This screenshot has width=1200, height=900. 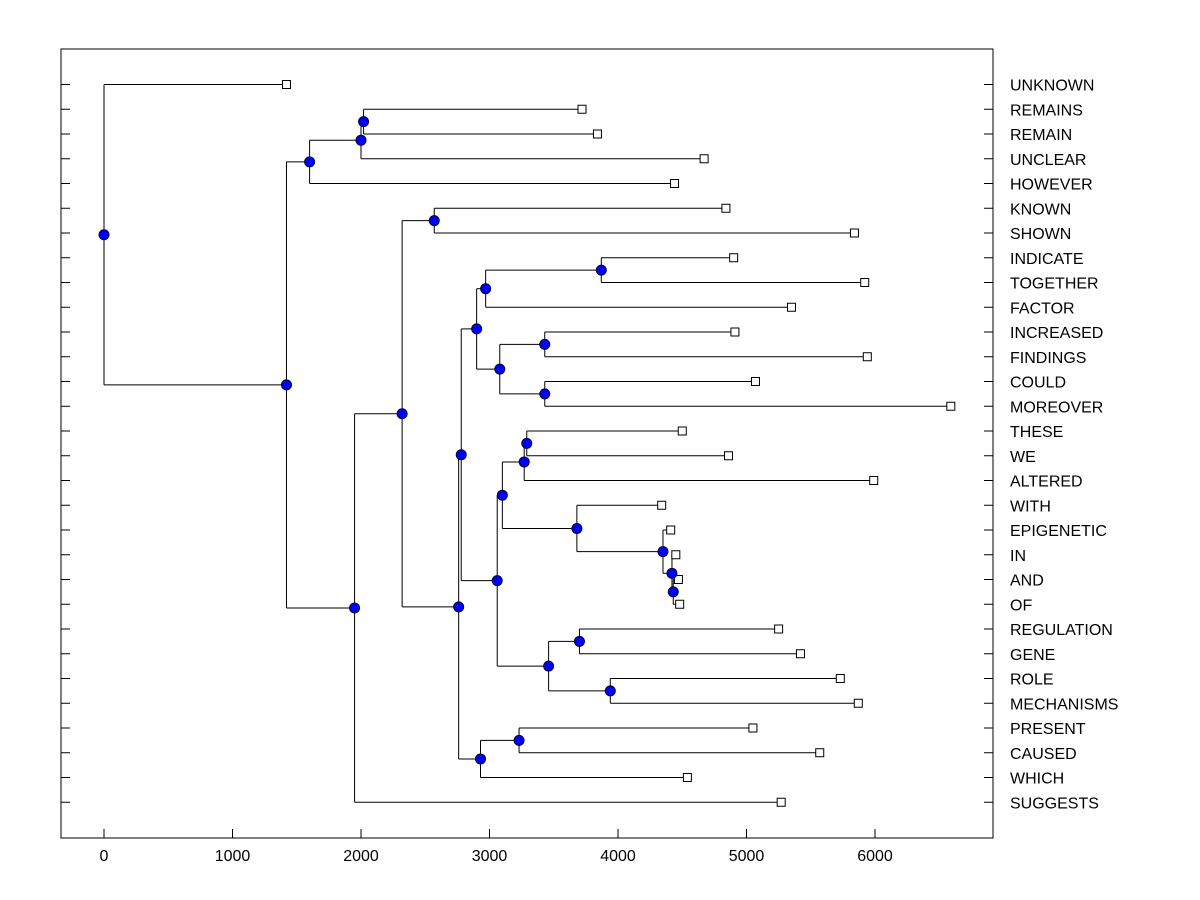 I want to click on x-tick-label: 1000, so click(x=233, y=856).